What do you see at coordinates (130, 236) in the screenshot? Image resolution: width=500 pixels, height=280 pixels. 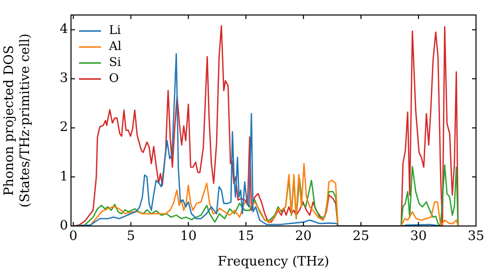 I see `x-tick-label: 5` at bounding box center [130, 236].